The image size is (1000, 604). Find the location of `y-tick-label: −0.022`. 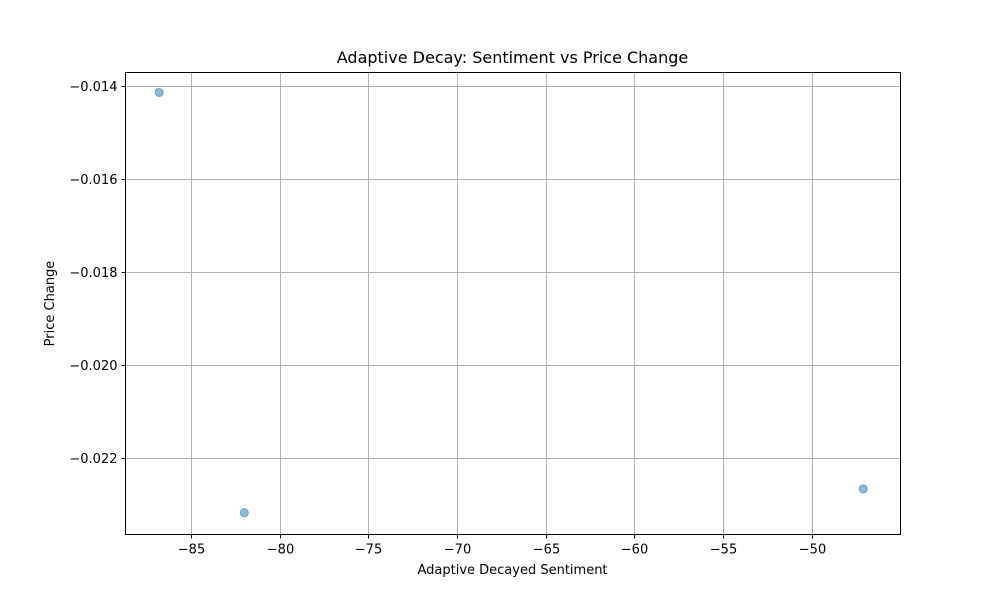

y-tick-label: −0.022 is located at coordinates (93, 459).